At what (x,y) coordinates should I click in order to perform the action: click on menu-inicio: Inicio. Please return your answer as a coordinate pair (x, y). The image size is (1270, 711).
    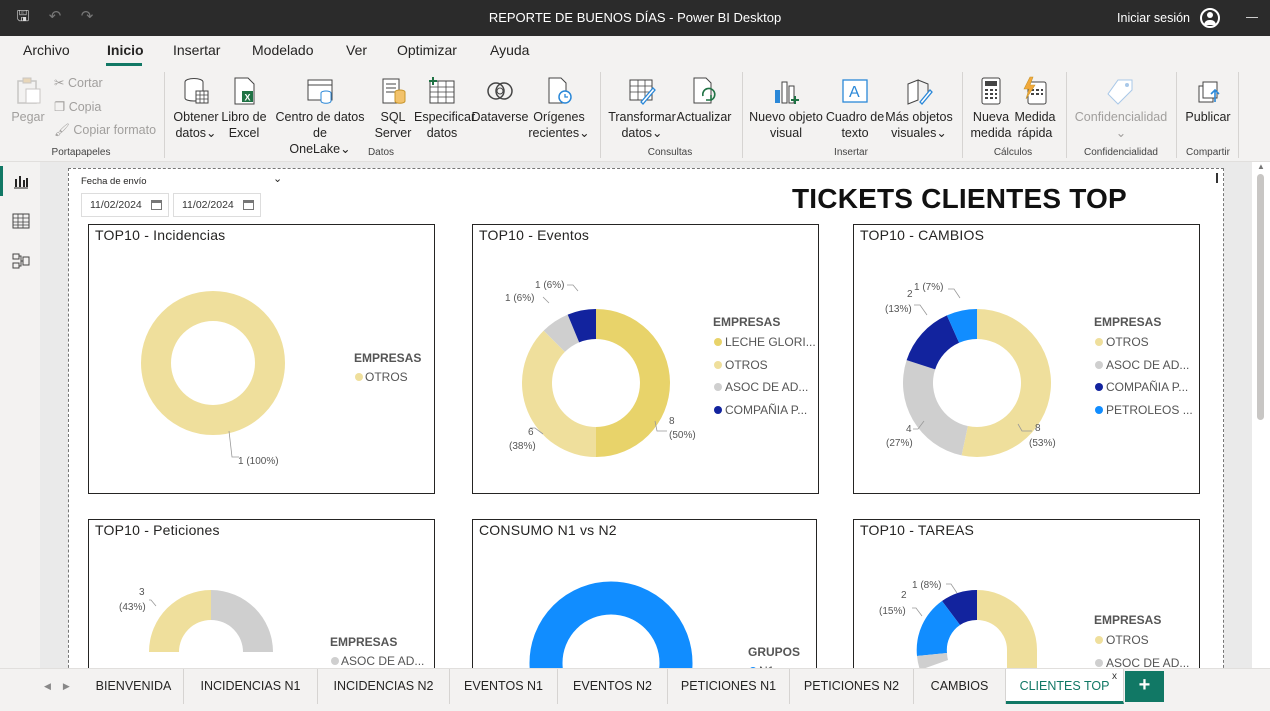
    Looking at the image, I should click on (125, 50).